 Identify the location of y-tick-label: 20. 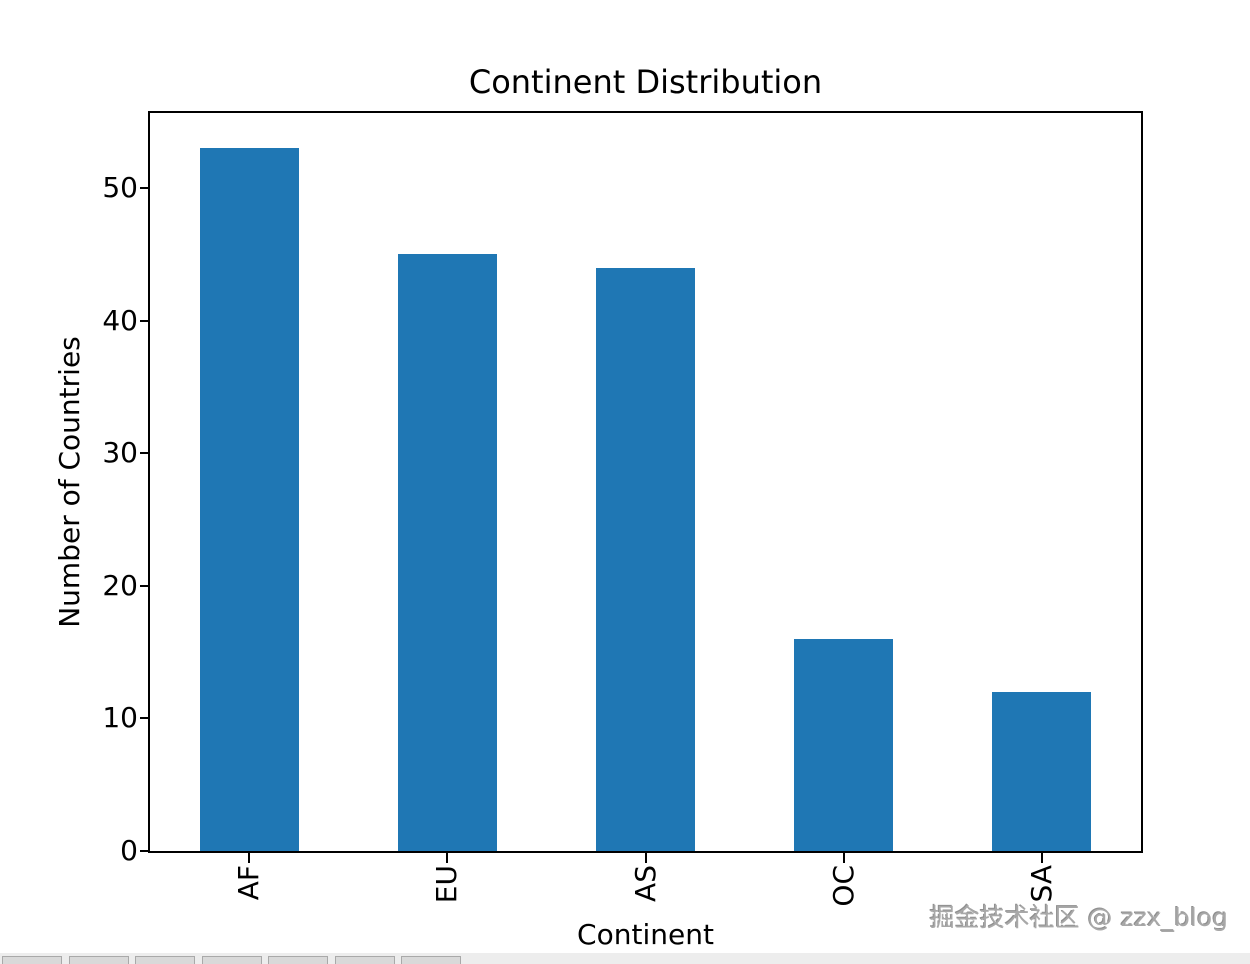
(120, 585).